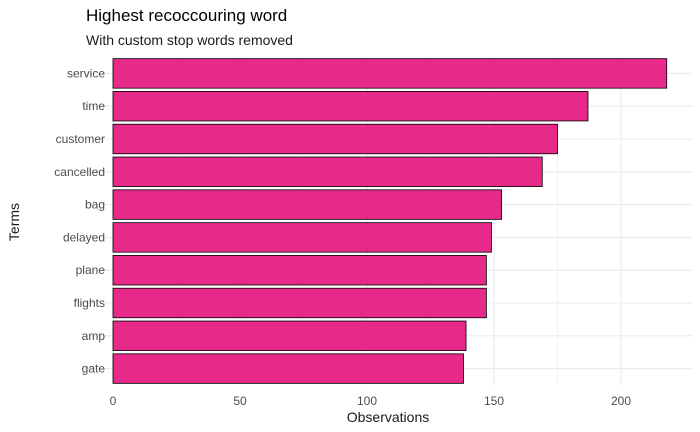  Describe the element at coordinates (14, 222) in the screenshot. I see `y-axis-title: Terms` at that location.